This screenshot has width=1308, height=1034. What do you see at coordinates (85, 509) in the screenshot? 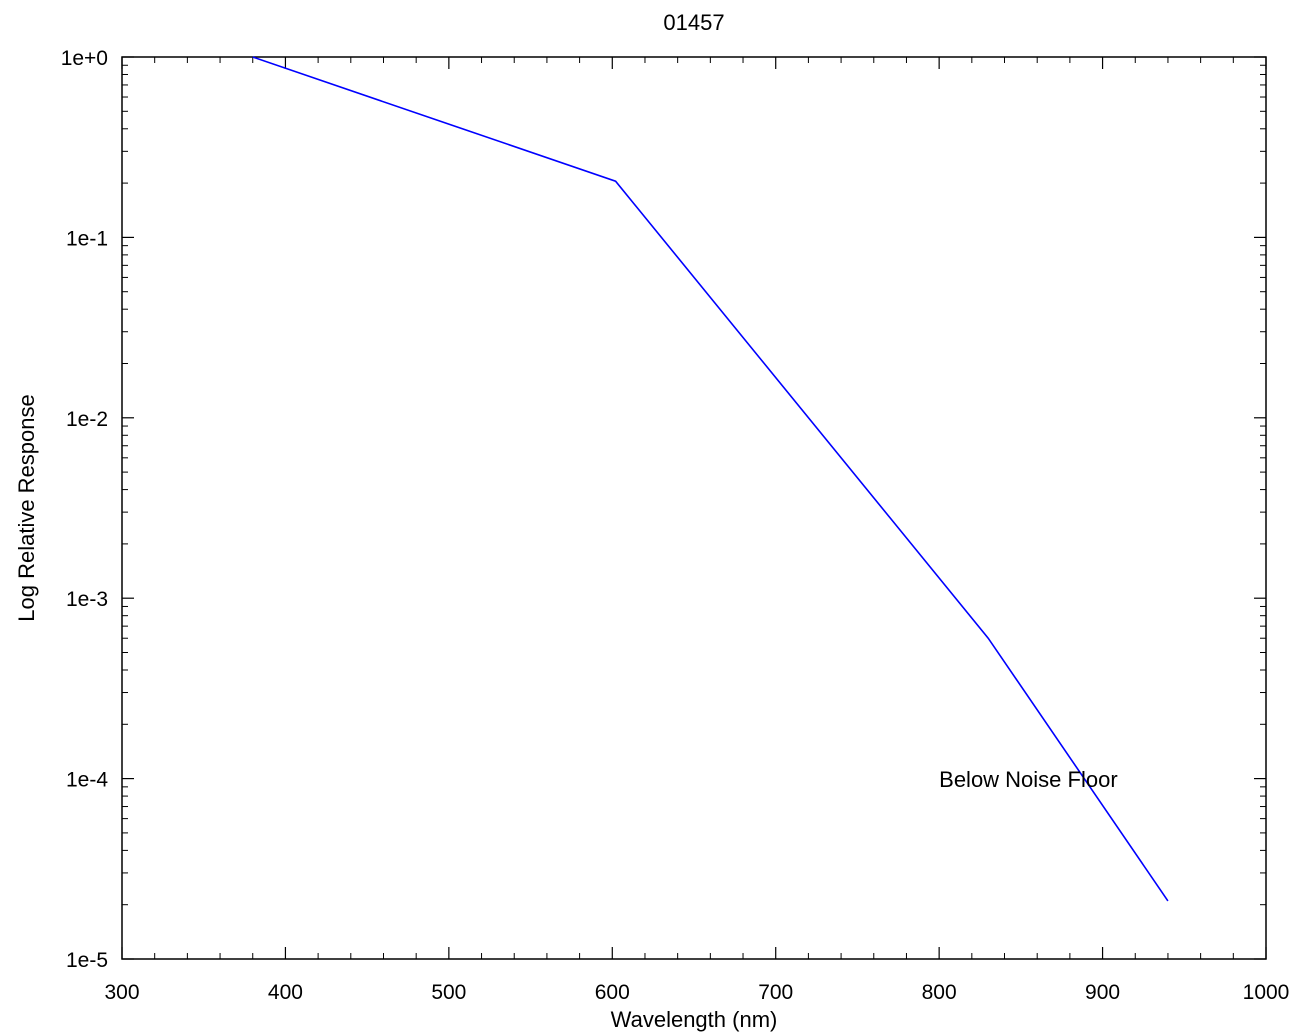
I see `y-tick-labels: 1e+0 1e-1 1e-2 1e-3 1e-4 1e-5` at bounding box center [85, 509].